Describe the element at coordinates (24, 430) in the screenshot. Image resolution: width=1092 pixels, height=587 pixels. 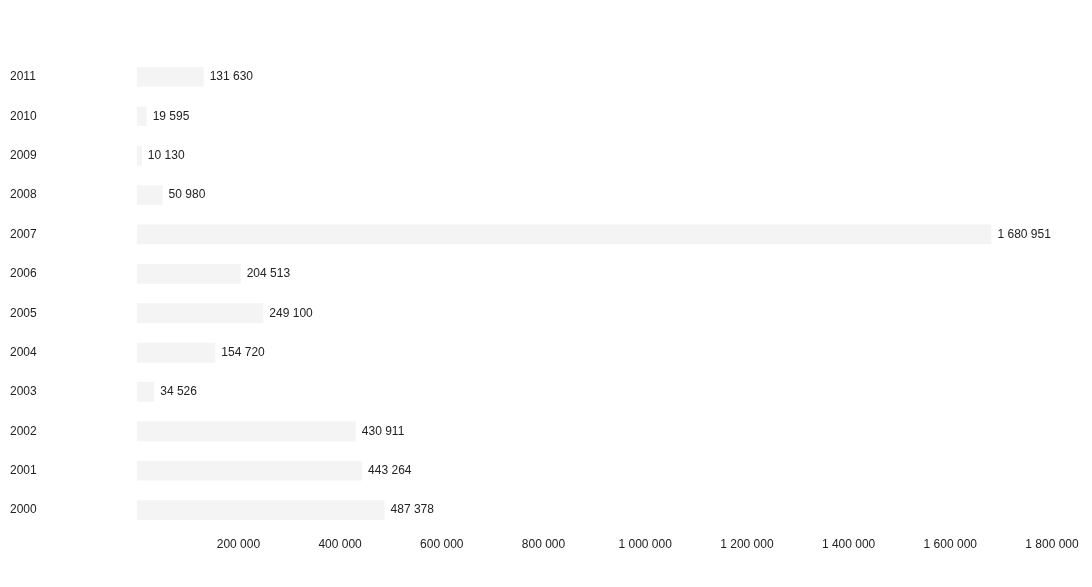
I see `y-tick-label: 2002` at that location.